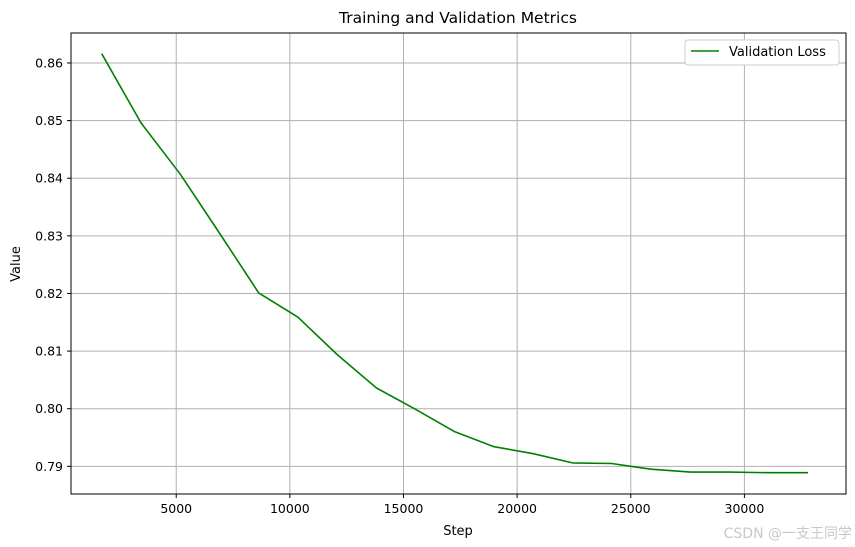 The height and width of the screenshot is (547, 855). I want to click on y-tick-label: 0.79, so click(49, 466).